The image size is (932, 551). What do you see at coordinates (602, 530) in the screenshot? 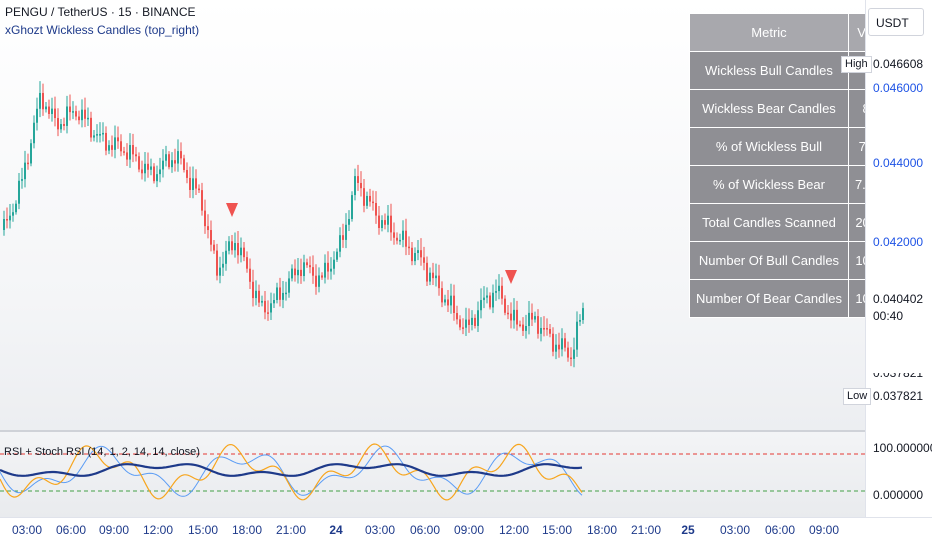
I see `time-tick-label: 18:00` at bounding box center [602, 530].